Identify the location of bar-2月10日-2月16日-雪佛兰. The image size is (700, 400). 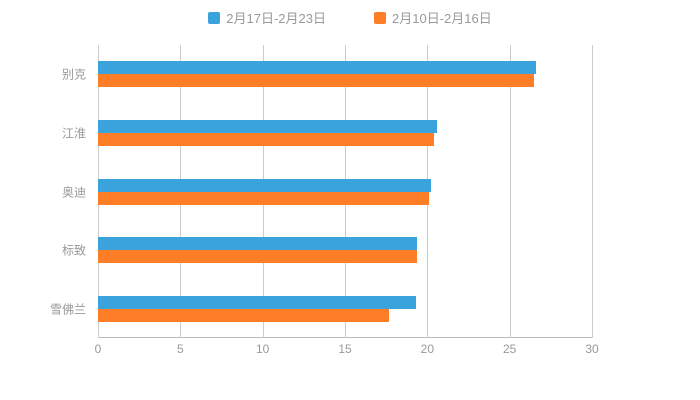
(244, 315).